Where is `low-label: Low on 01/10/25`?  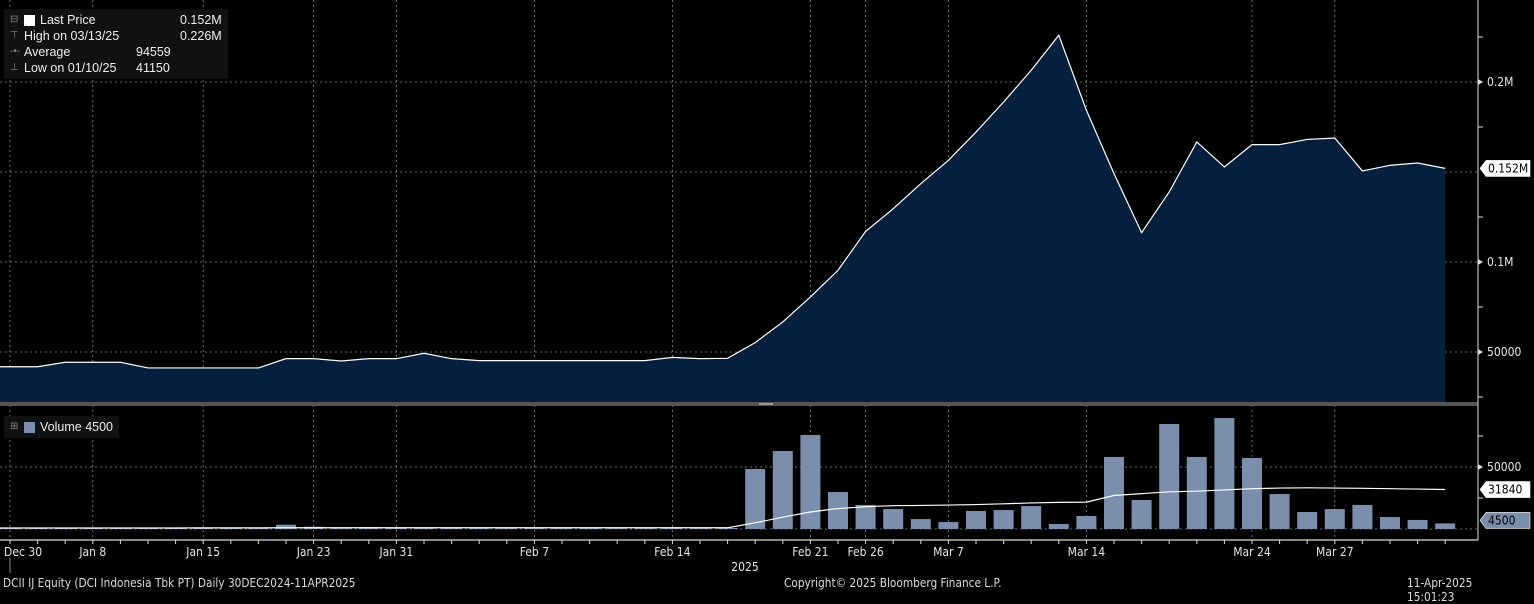
low-label: Low on 01/10/25 is located at coordinates (70, 68).